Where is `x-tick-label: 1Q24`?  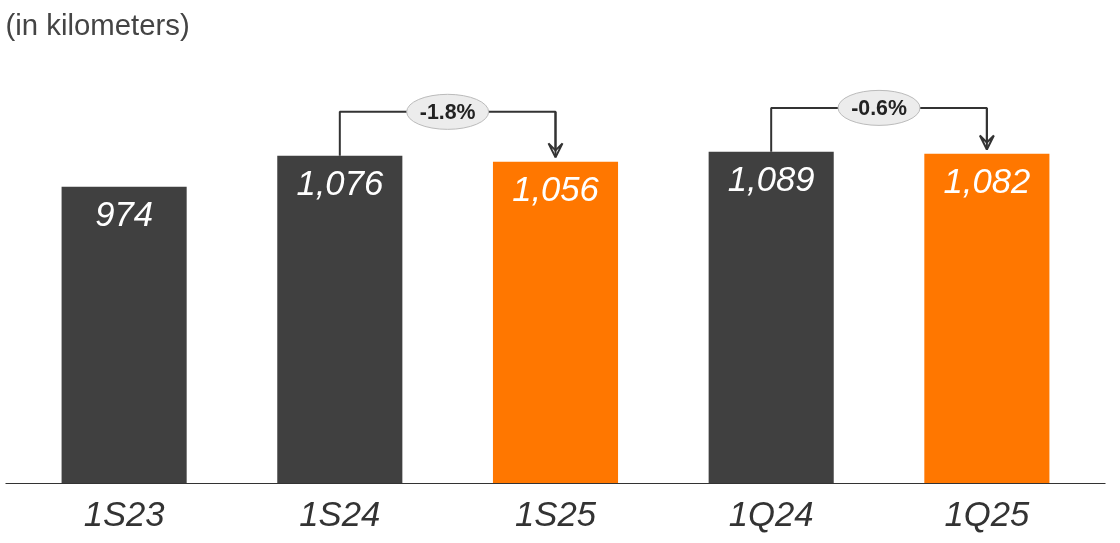
x-tick-label: 1Q24 is located at coordinates (771, 513).